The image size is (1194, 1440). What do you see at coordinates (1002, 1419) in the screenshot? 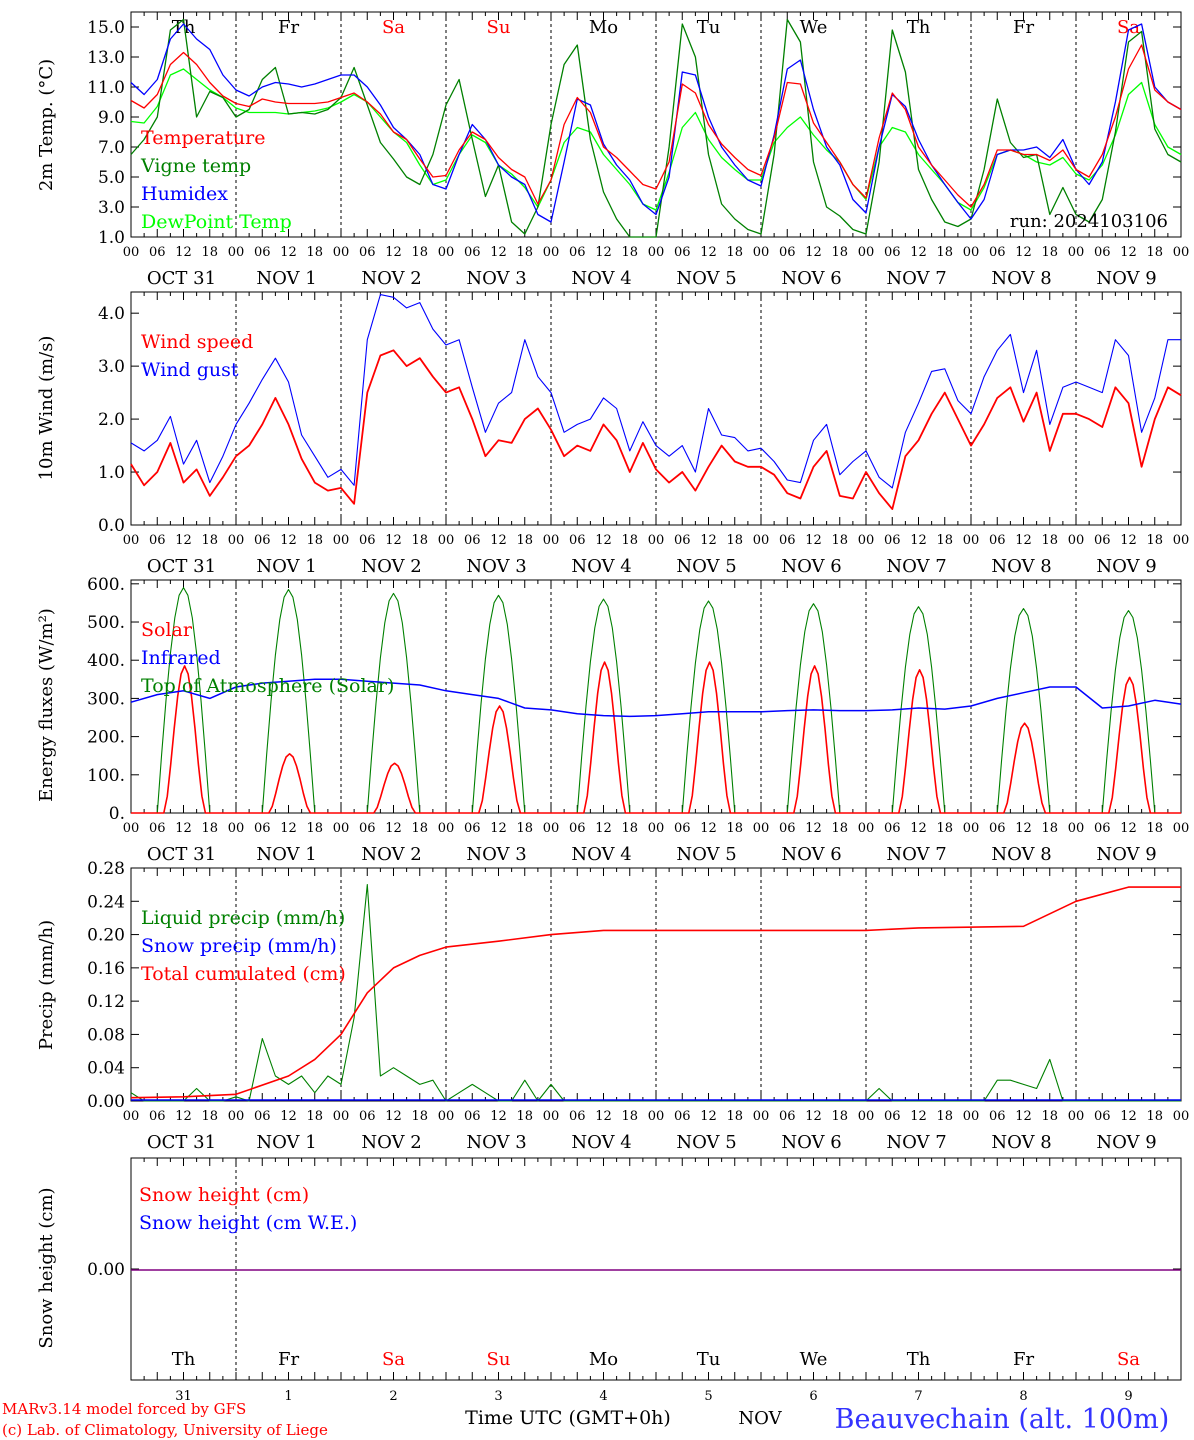
I see `station-name: Beauvechain (alt. 100m)` at bounding box center [1002, 1419].